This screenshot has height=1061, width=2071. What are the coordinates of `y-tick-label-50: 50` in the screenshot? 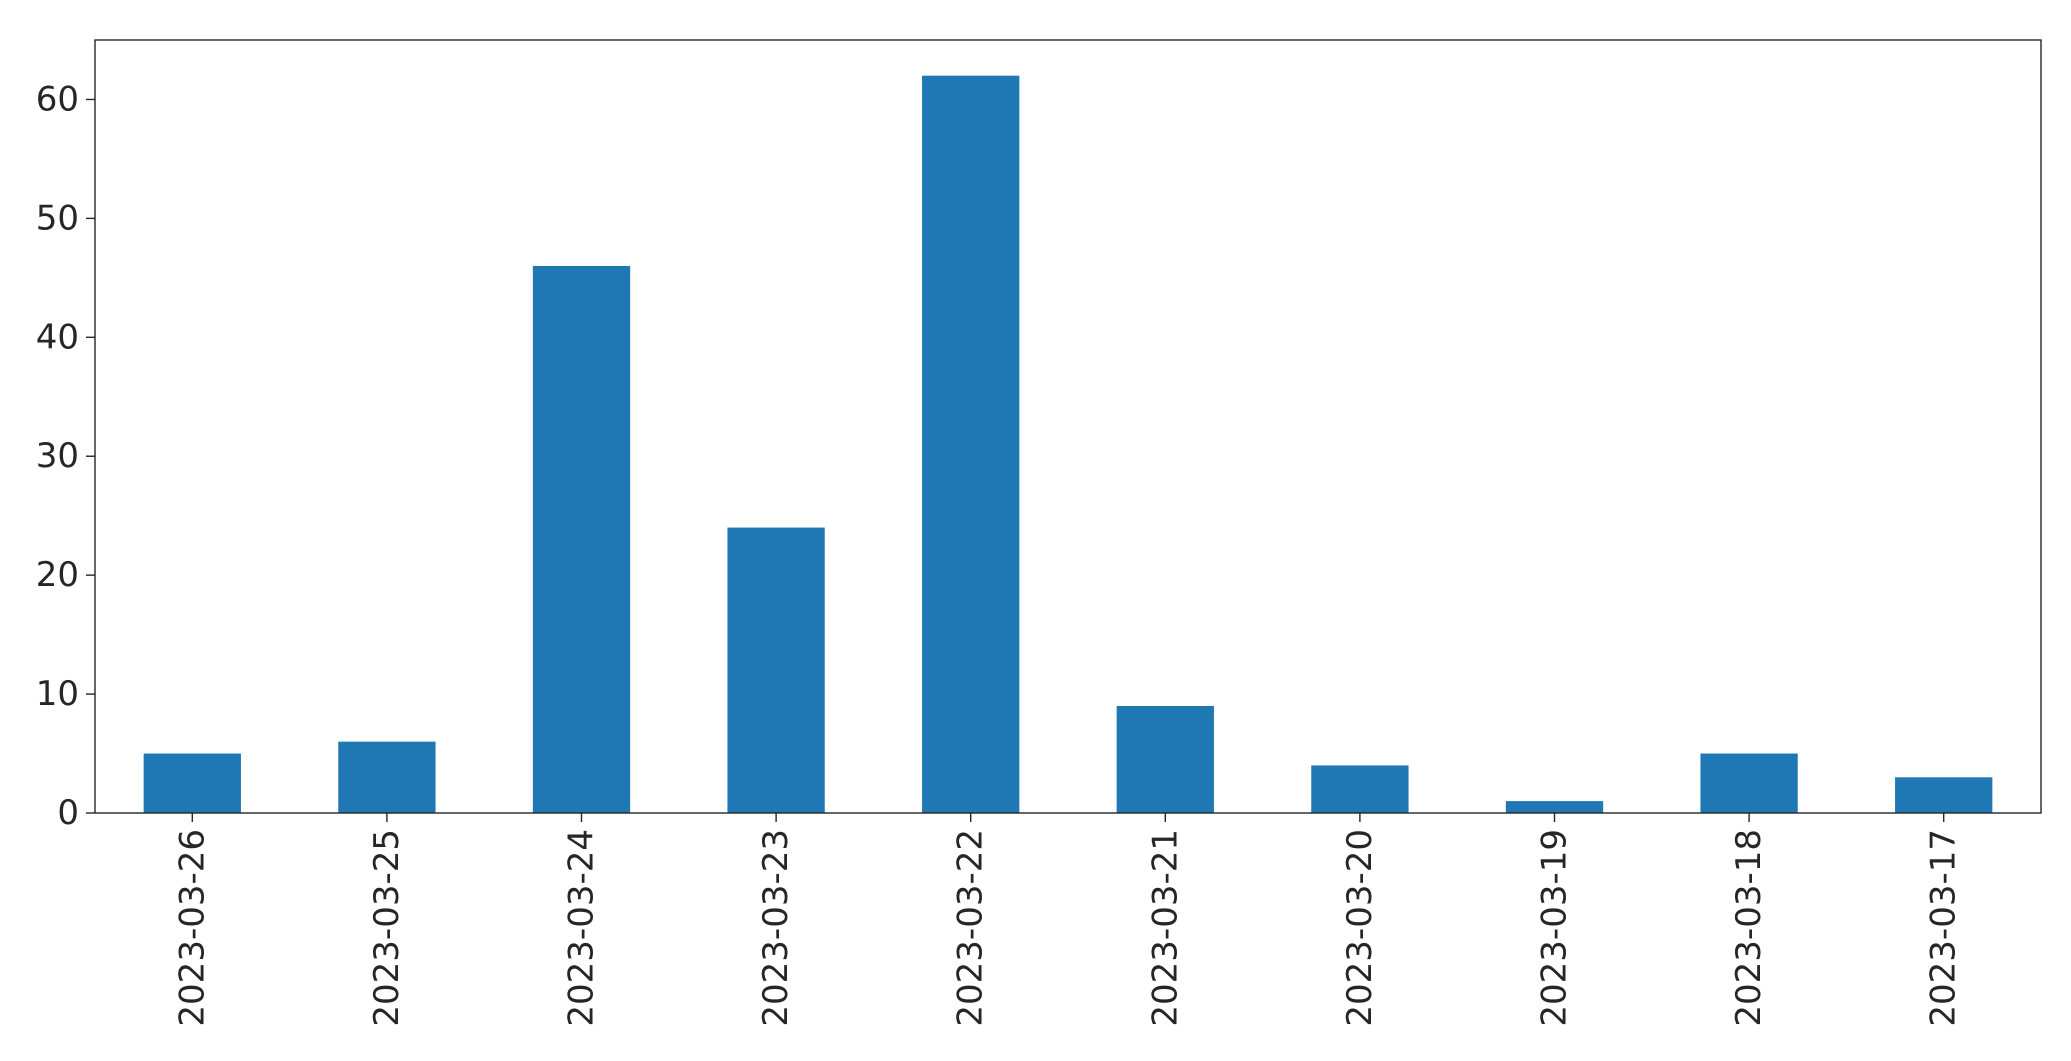 It's located at (57, 218).